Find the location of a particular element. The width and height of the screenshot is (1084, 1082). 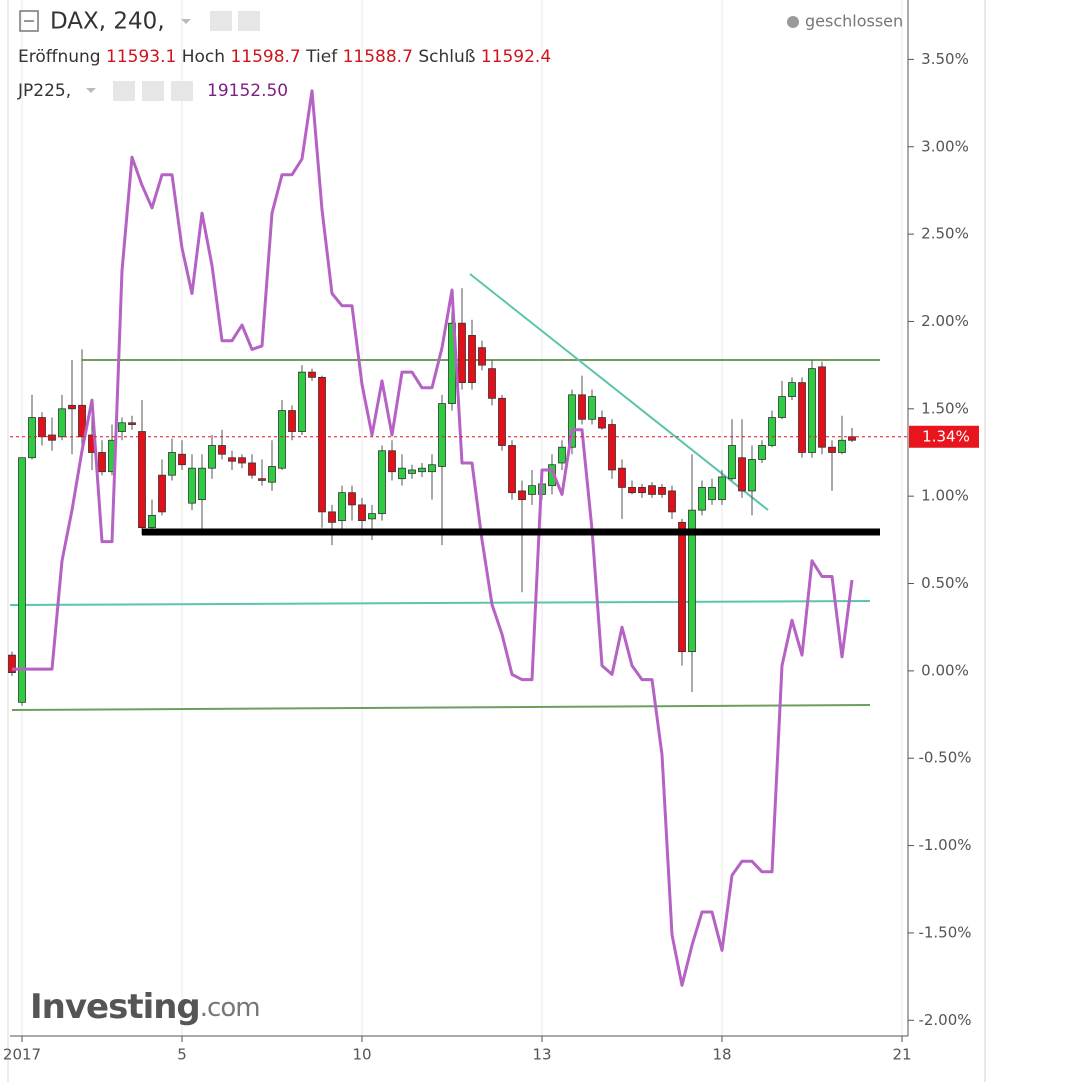

ohlc-label: Eröffnung is located at coordinates (59, 57).